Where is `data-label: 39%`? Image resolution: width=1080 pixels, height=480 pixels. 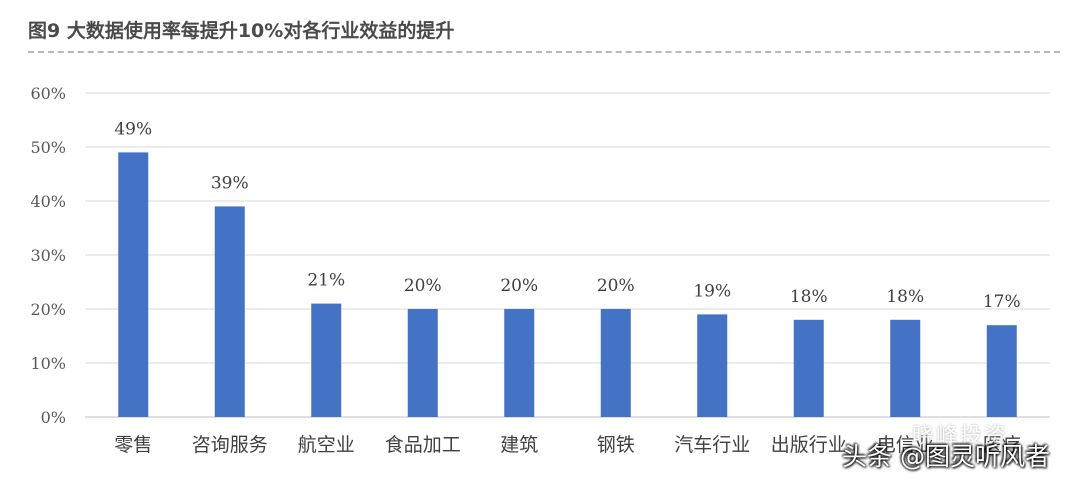
data-label: 39% is located at coordinates (230, 183).